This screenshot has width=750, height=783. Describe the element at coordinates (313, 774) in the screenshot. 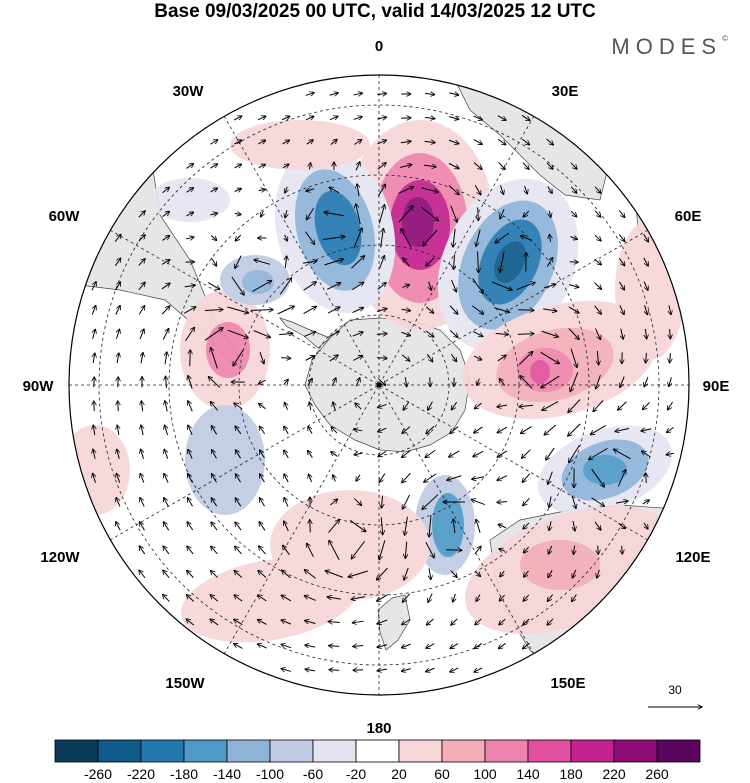

I see `colorbar-tick-label: -60` at that location.